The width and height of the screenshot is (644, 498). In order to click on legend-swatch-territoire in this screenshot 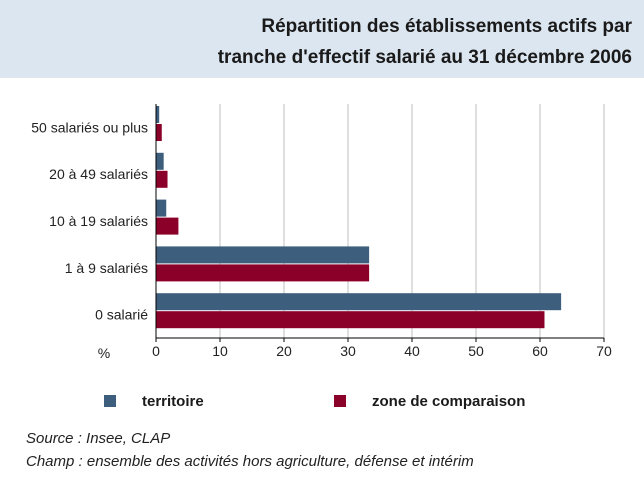, I will do `click(110, 401)`.